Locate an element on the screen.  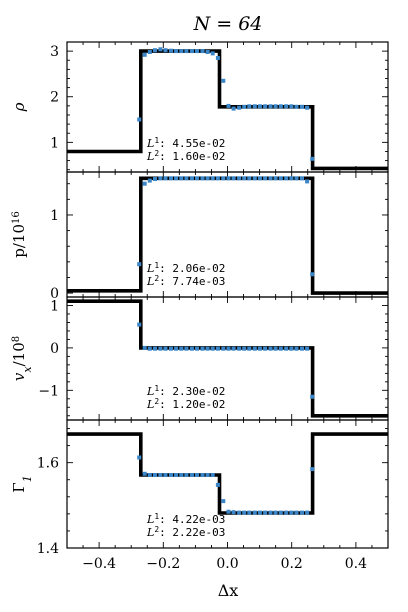
x-tick-label: 0.2 is located at coordinates (292, 564).